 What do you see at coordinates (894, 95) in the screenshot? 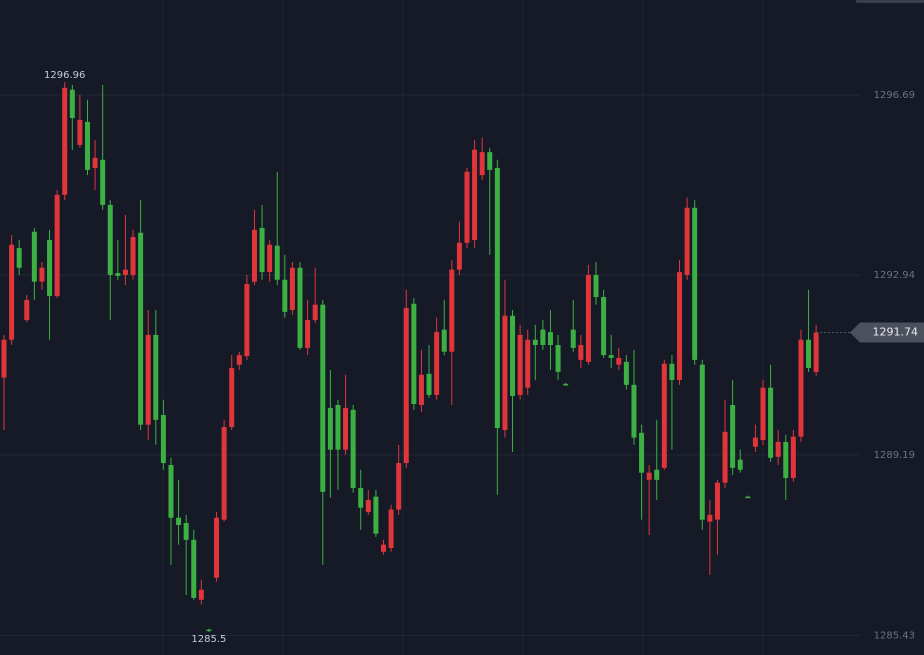
I see `y-tick-label: 1296.69` at bounding box center [894, 95].